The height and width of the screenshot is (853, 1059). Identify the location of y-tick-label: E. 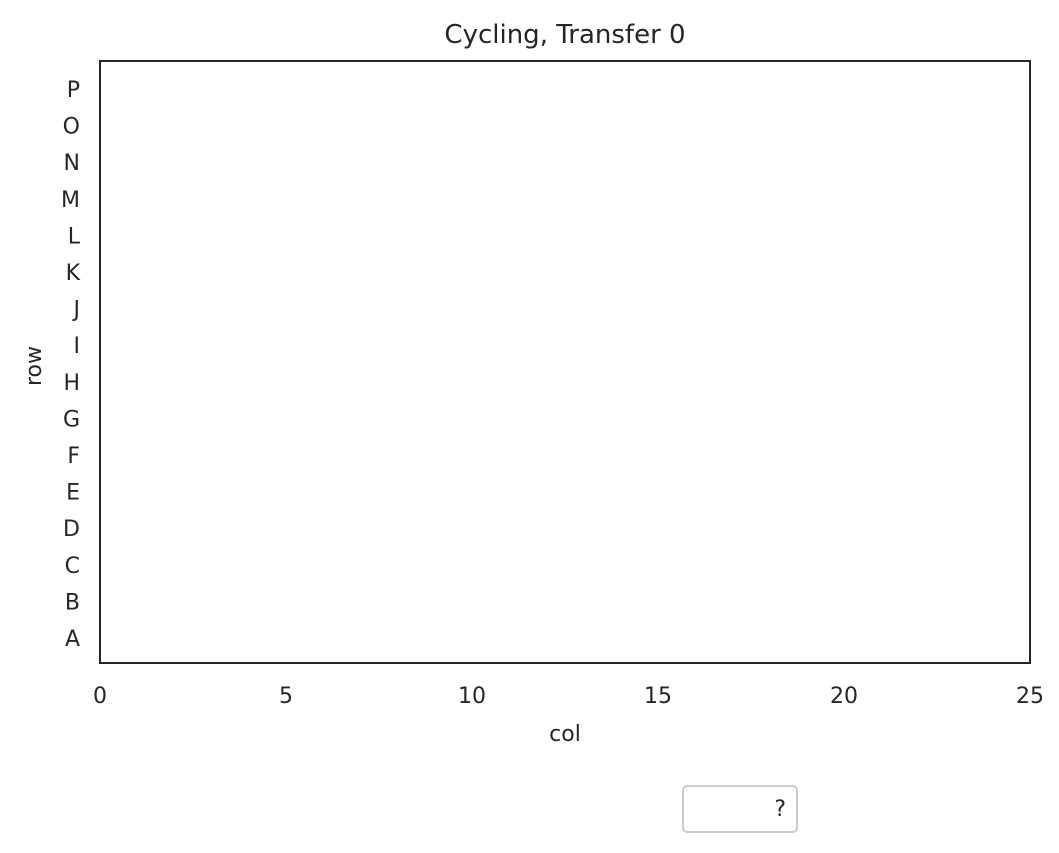
(73, 493).